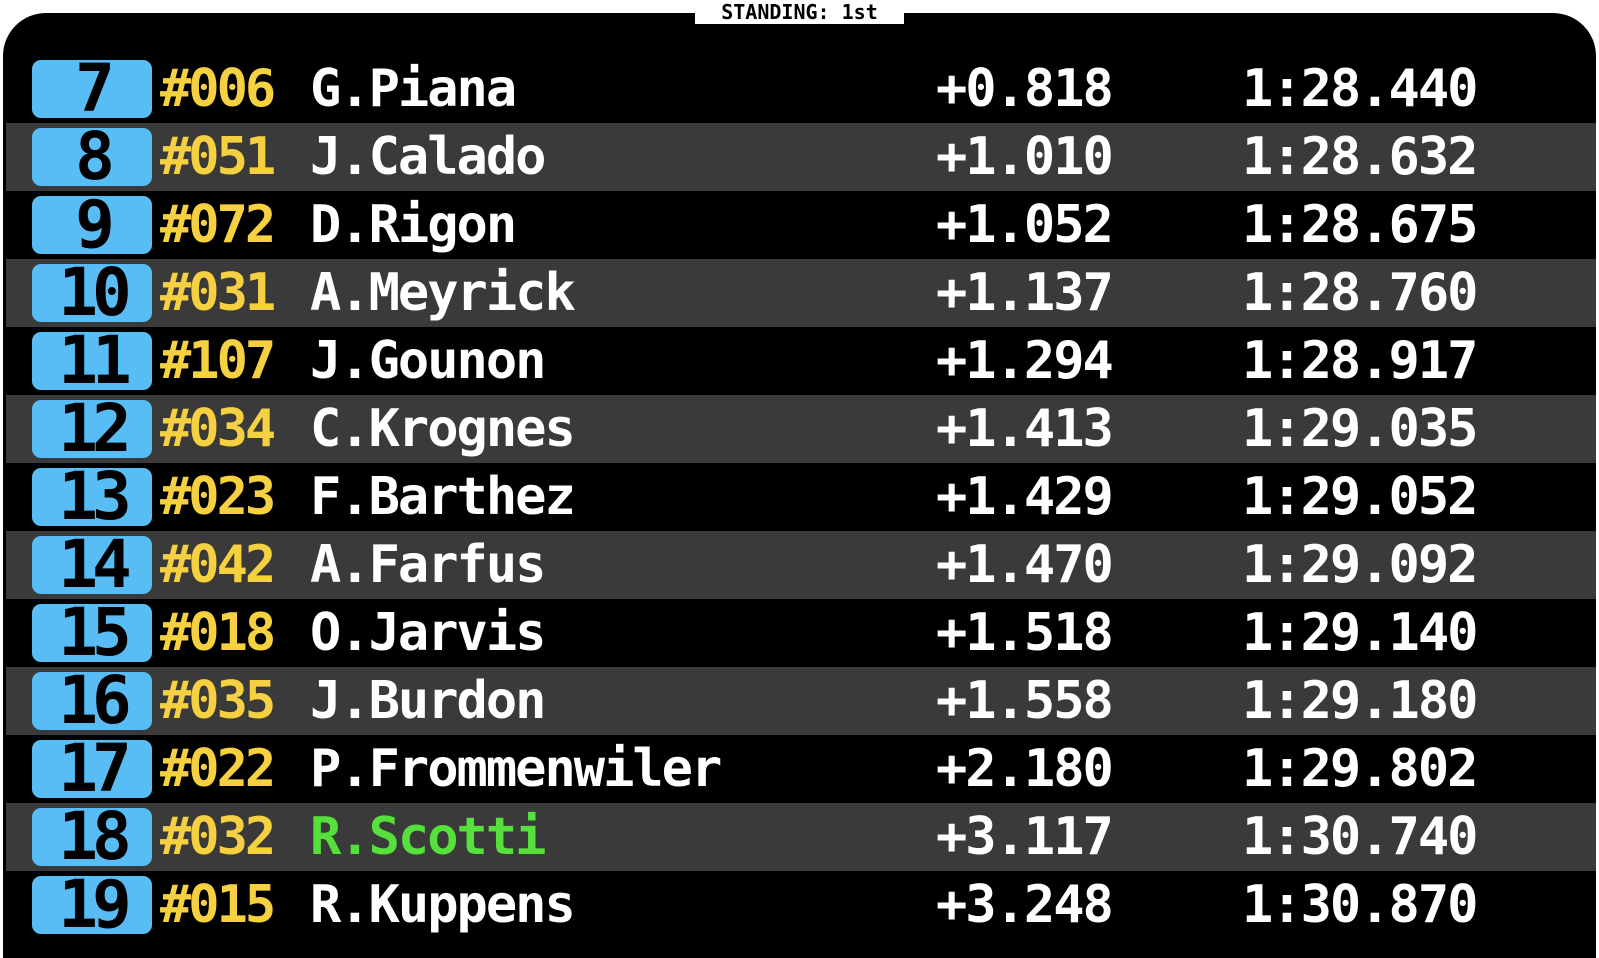  What do you see at coordinates (218, 497) in the screenshot?
I see `car-number: #023` at bounding box center [218, 497].